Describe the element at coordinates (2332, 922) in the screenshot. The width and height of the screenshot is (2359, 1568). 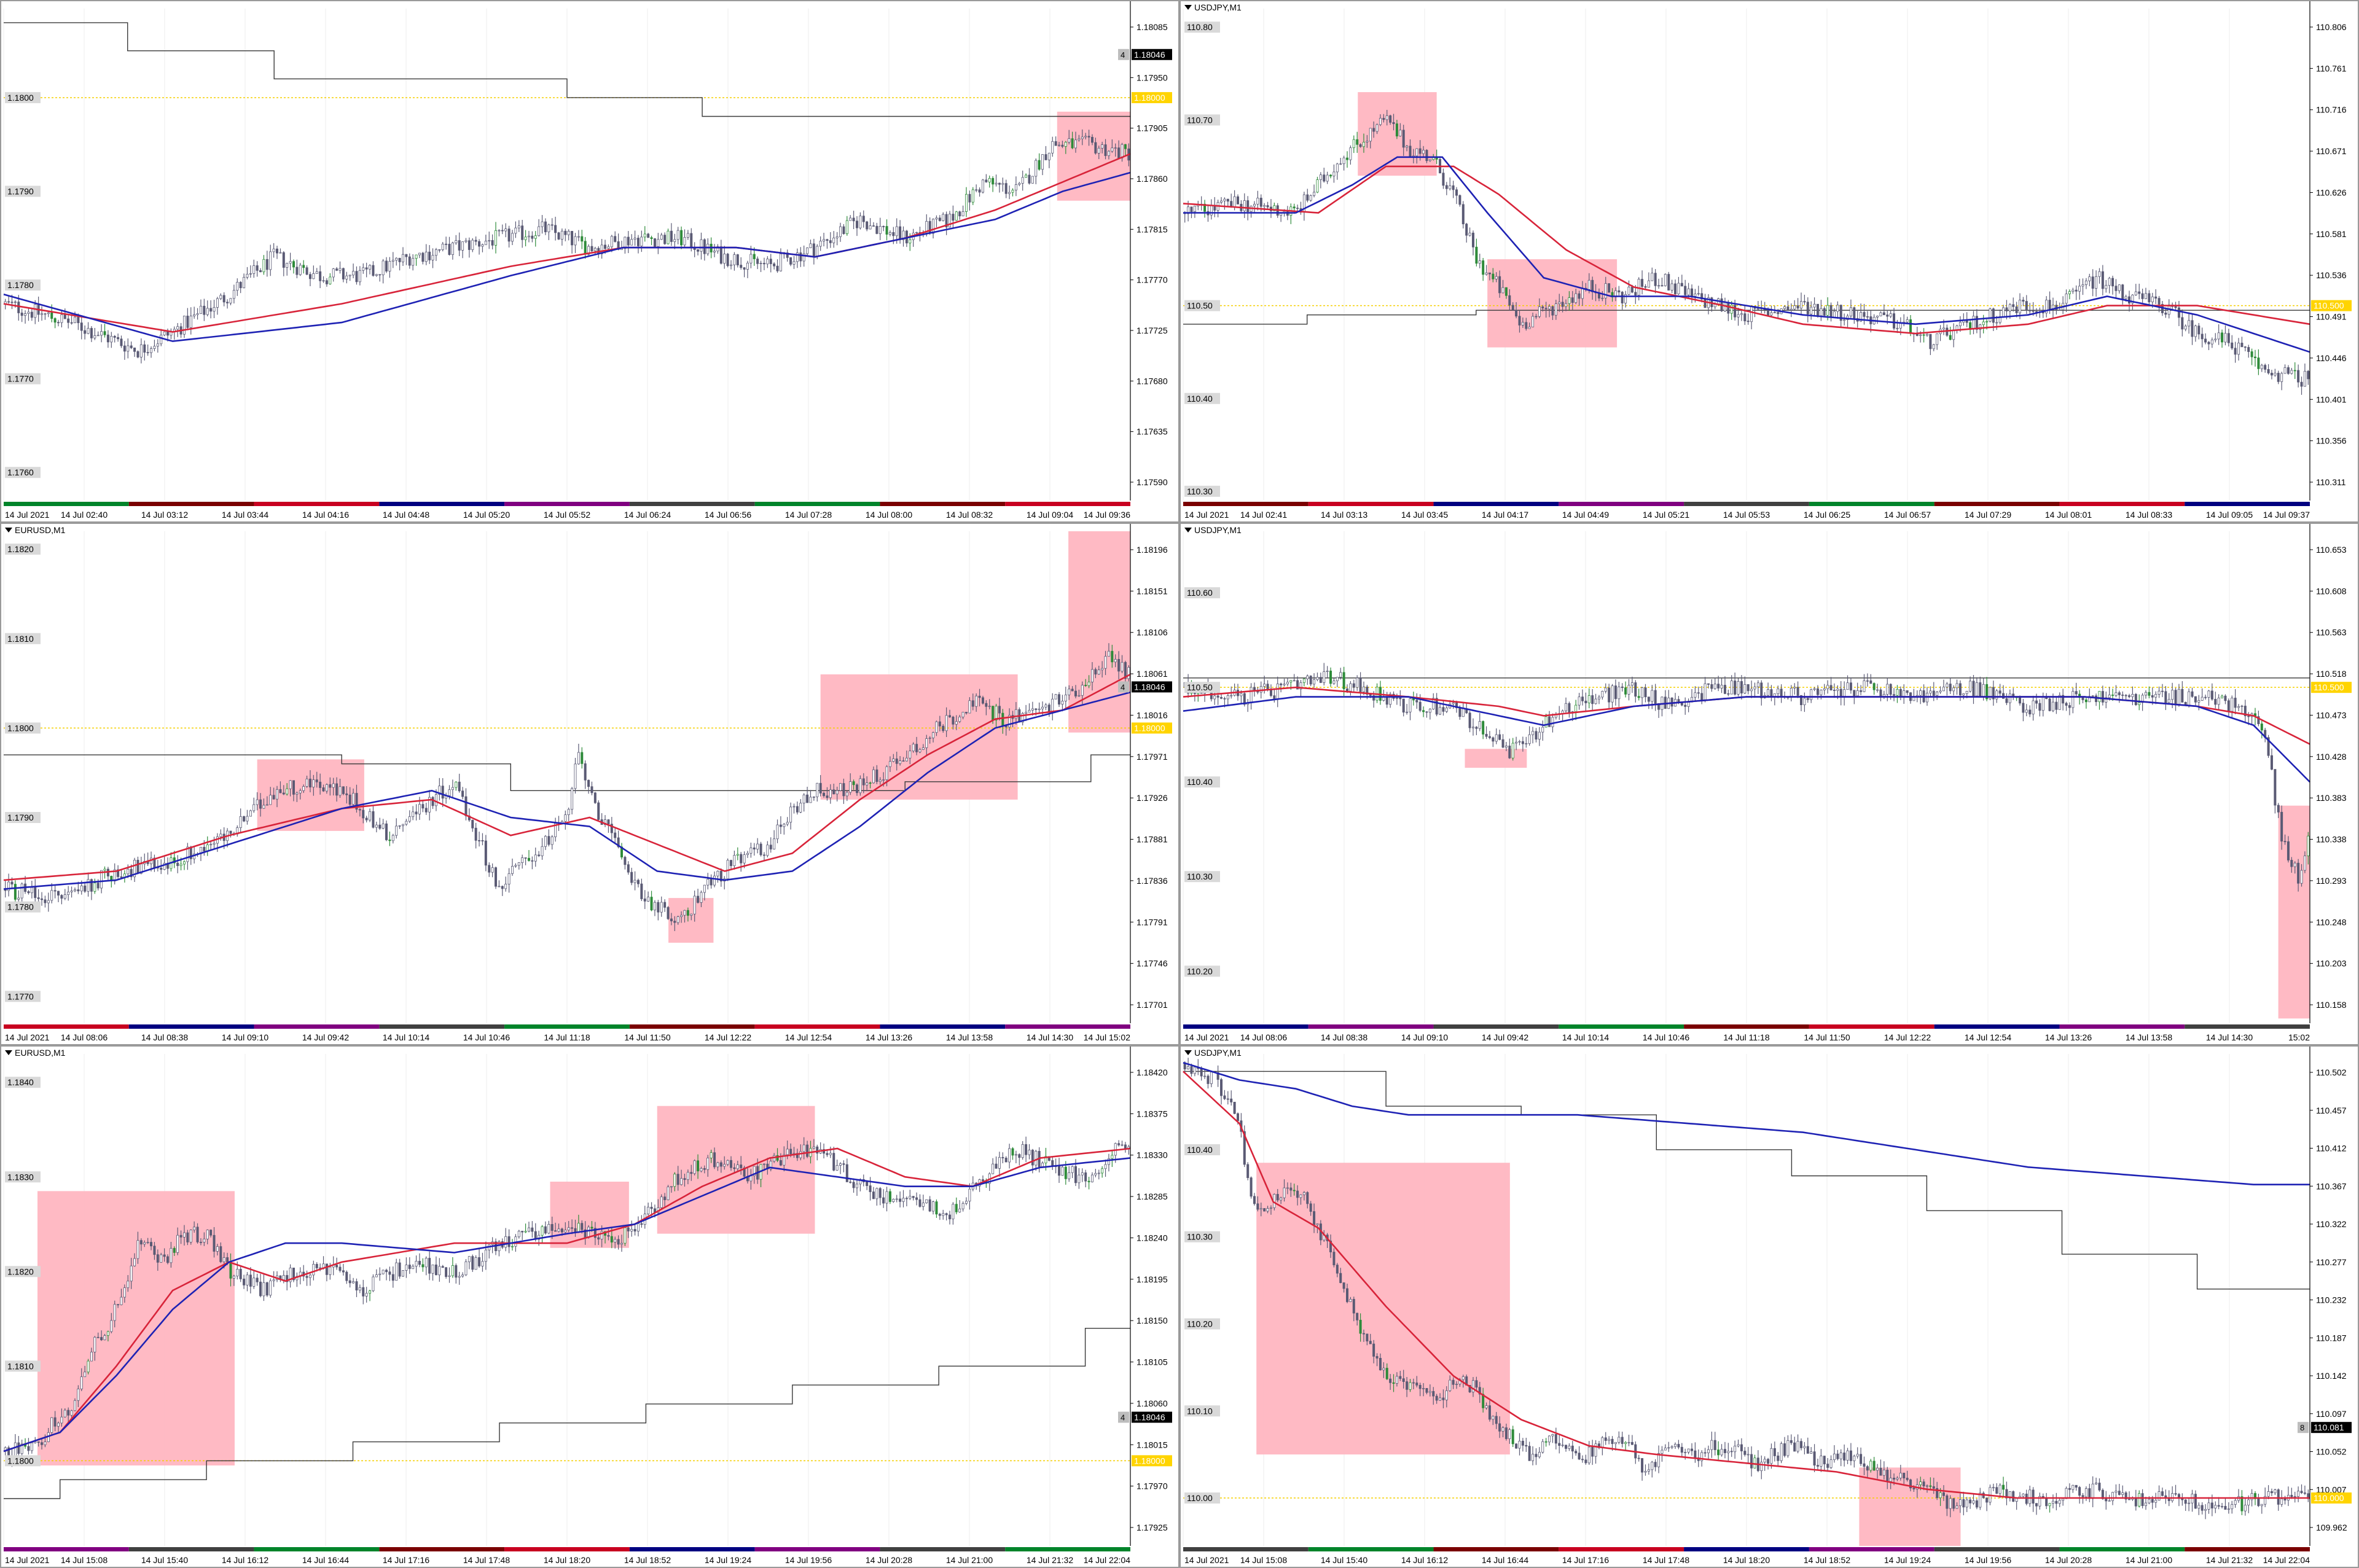
I see `right-tick-label: 110.248` at that location.